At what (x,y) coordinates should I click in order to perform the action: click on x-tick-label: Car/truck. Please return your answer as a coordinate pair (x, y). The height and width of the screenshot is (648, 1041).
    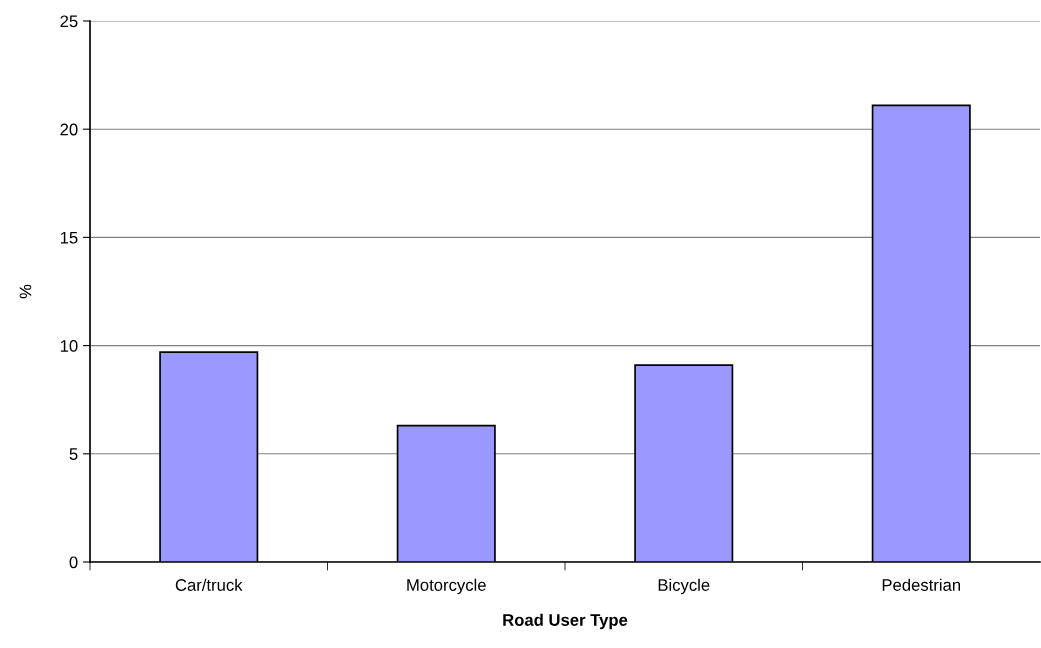
    Looking at the image, I should click on (209, 584).